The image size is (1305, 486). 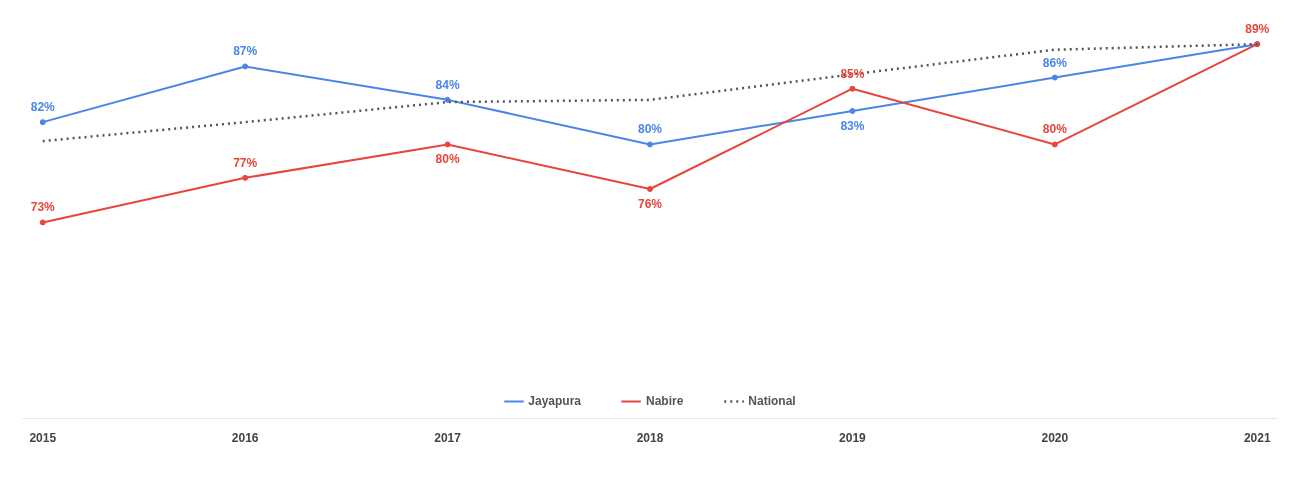 I want to click on x-tick-label: 2020, so click(x=1055, y=437).